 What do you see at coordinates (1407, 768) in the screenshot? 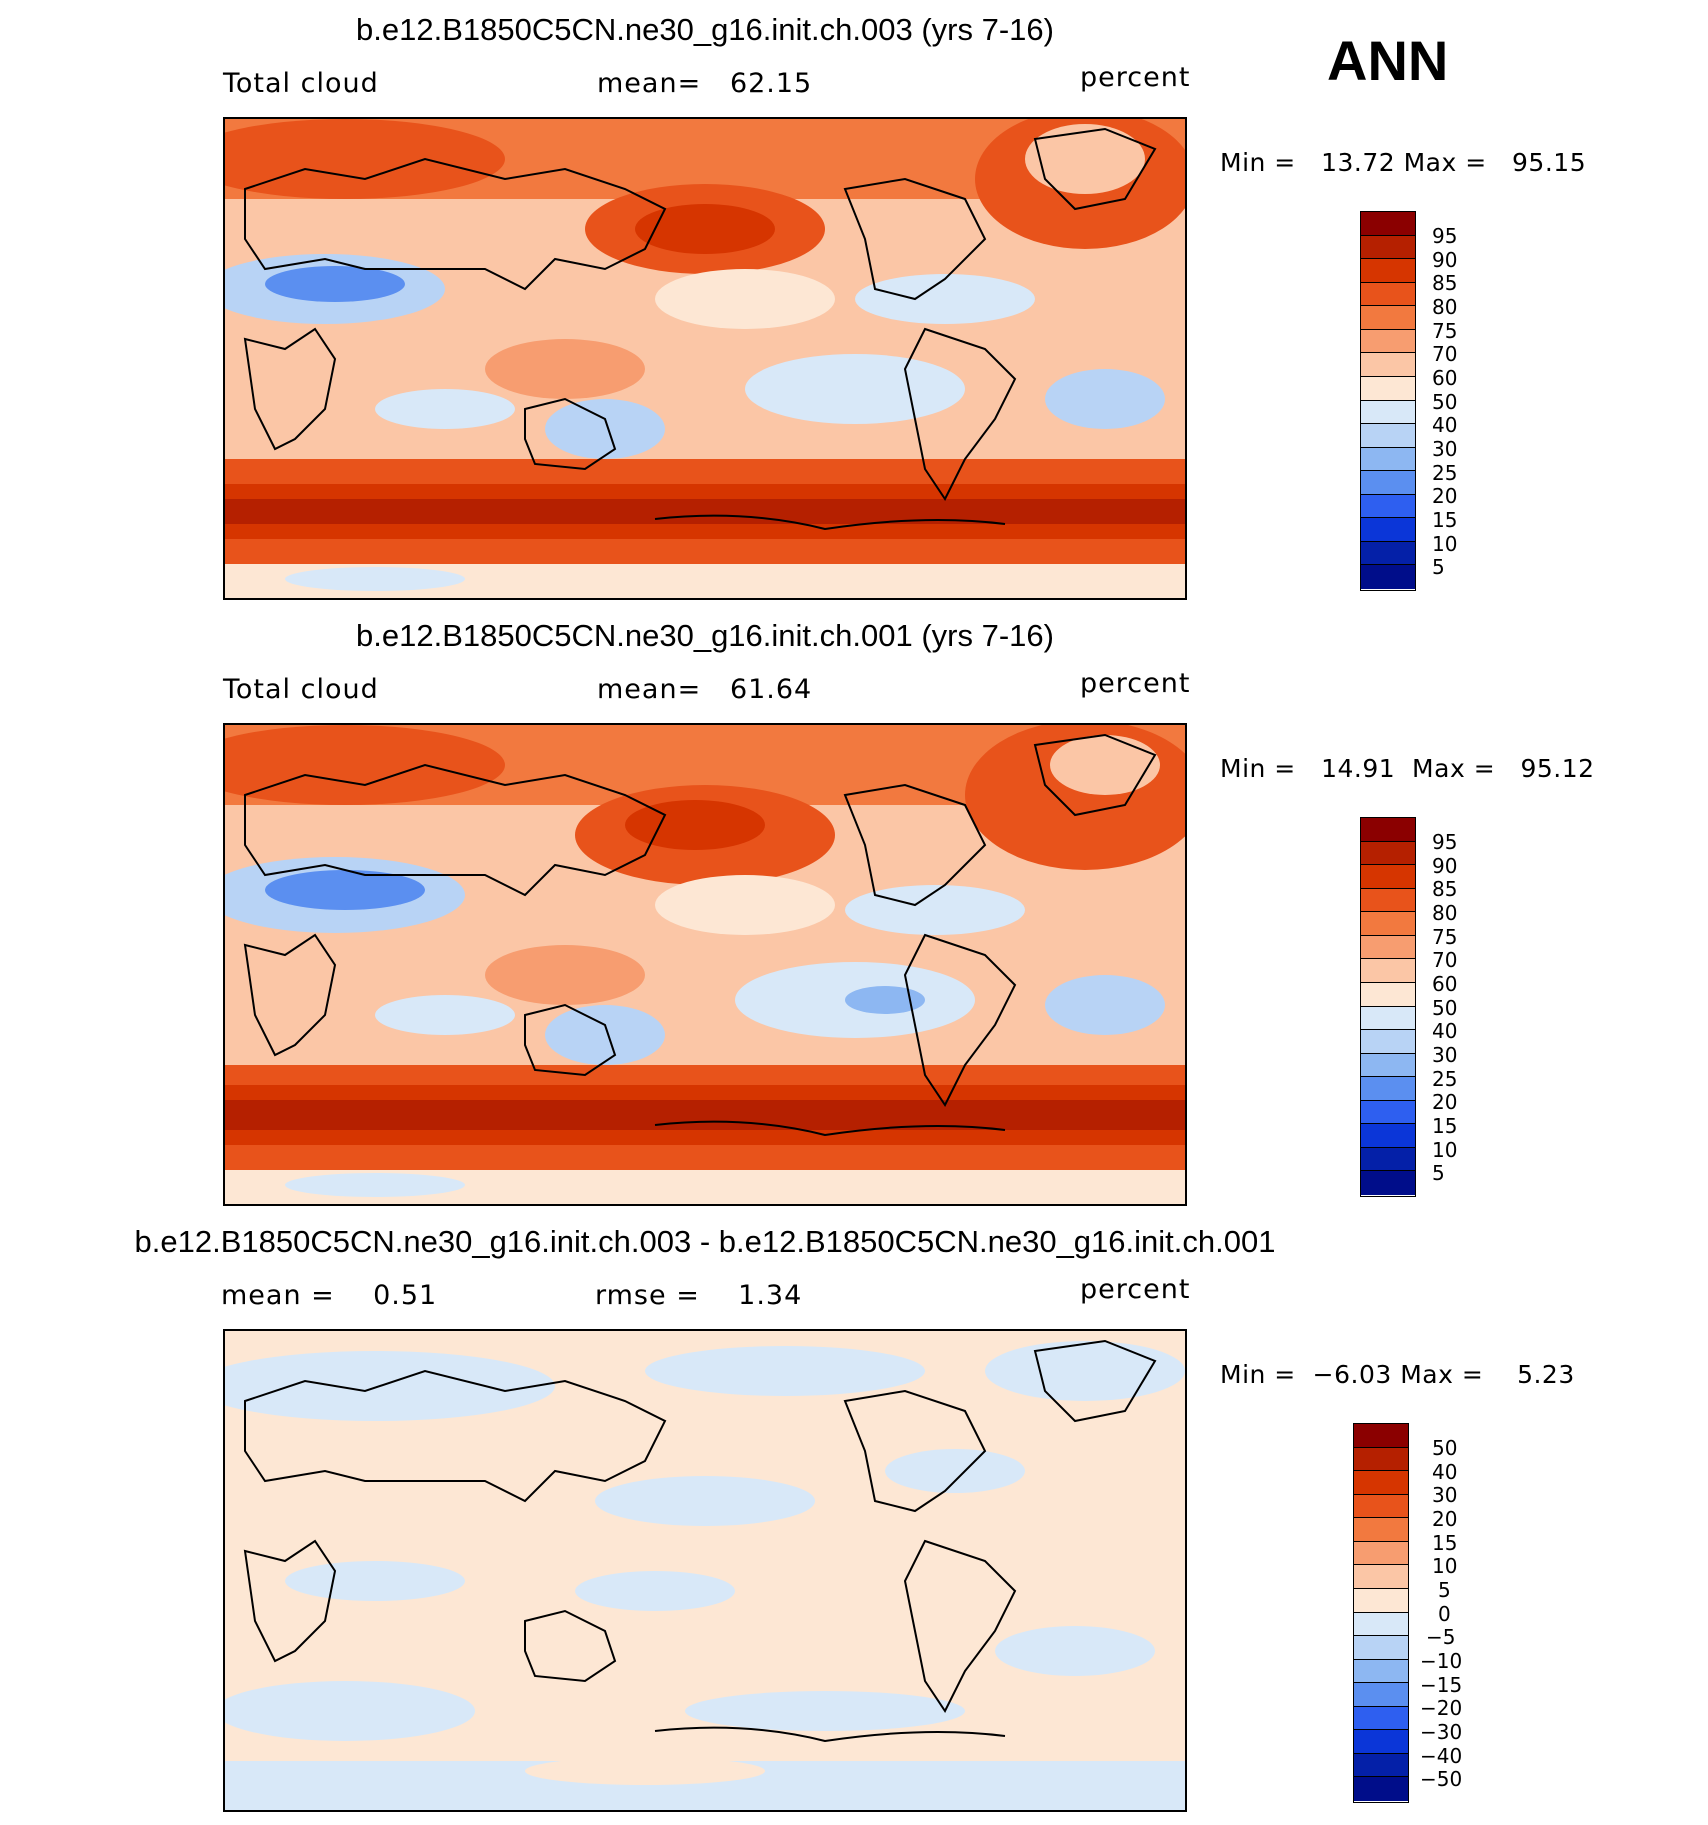
I see `panel2-minmax: Min = 14.91 Max = 95.12` at bounding box center [1407, 768].